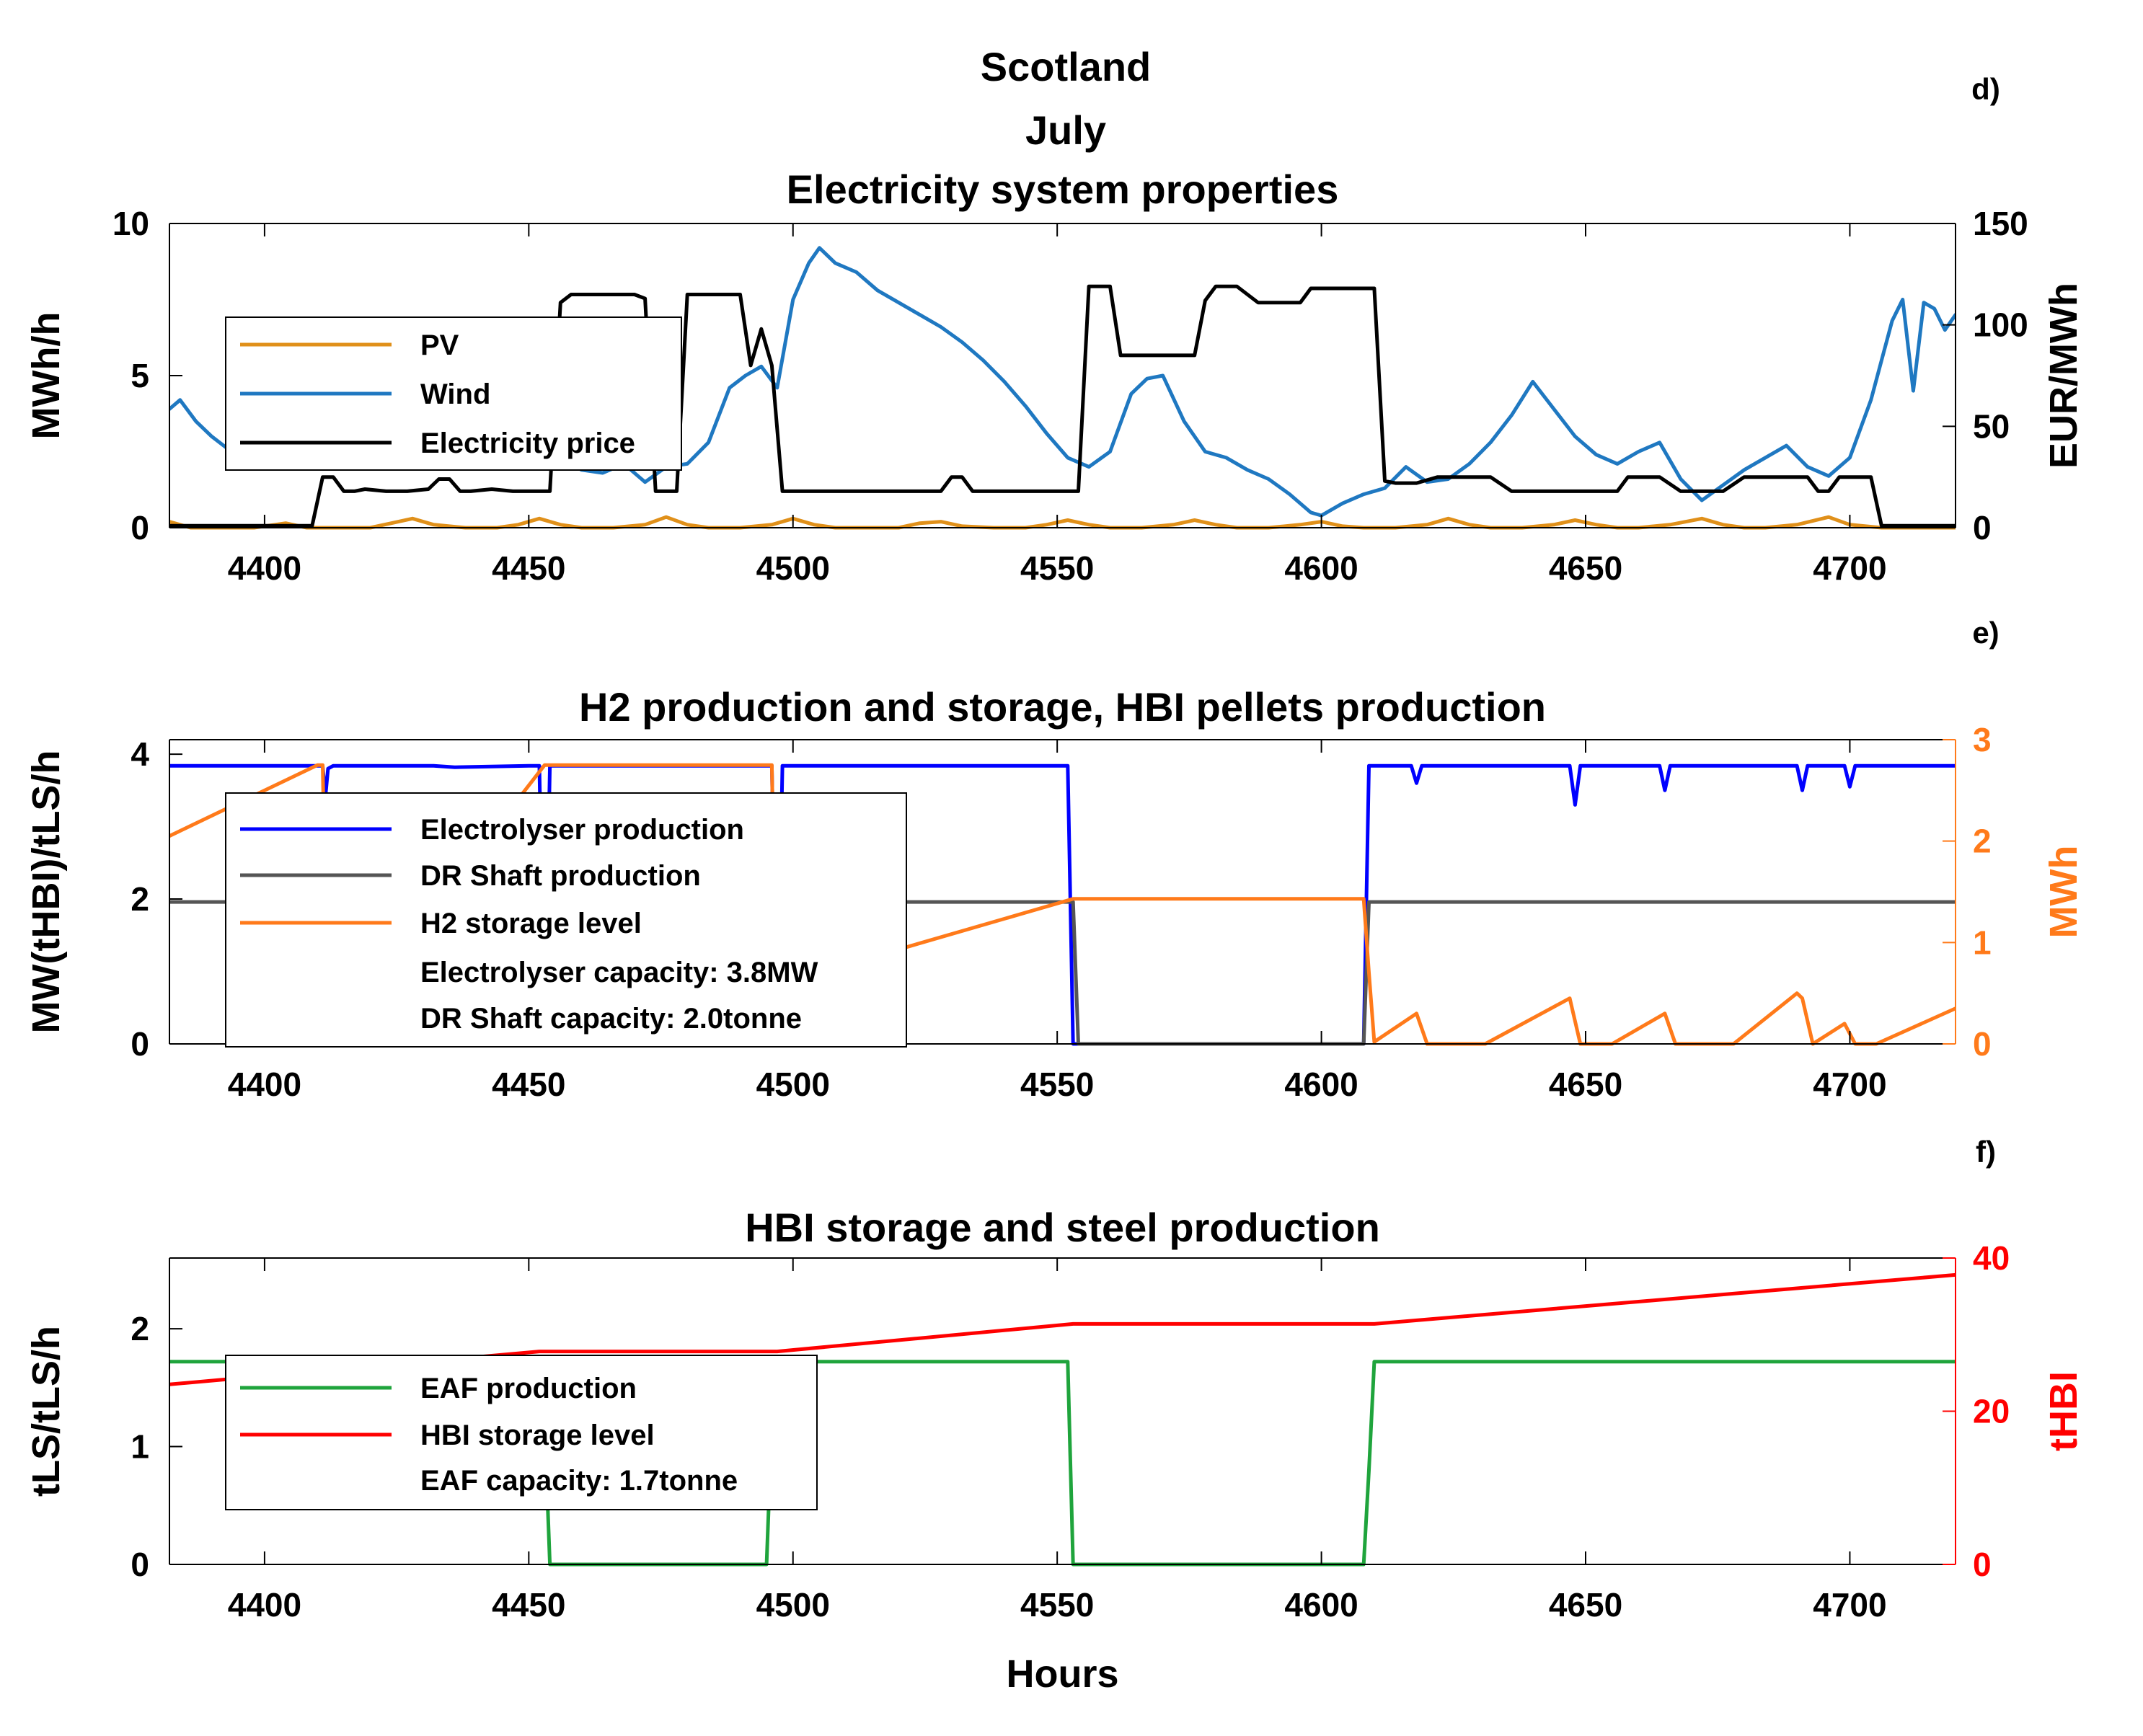 The height and width of the screenshot is (1736, 2143). I want to click on y-axis-label: MWh/h, so click(47, 376).